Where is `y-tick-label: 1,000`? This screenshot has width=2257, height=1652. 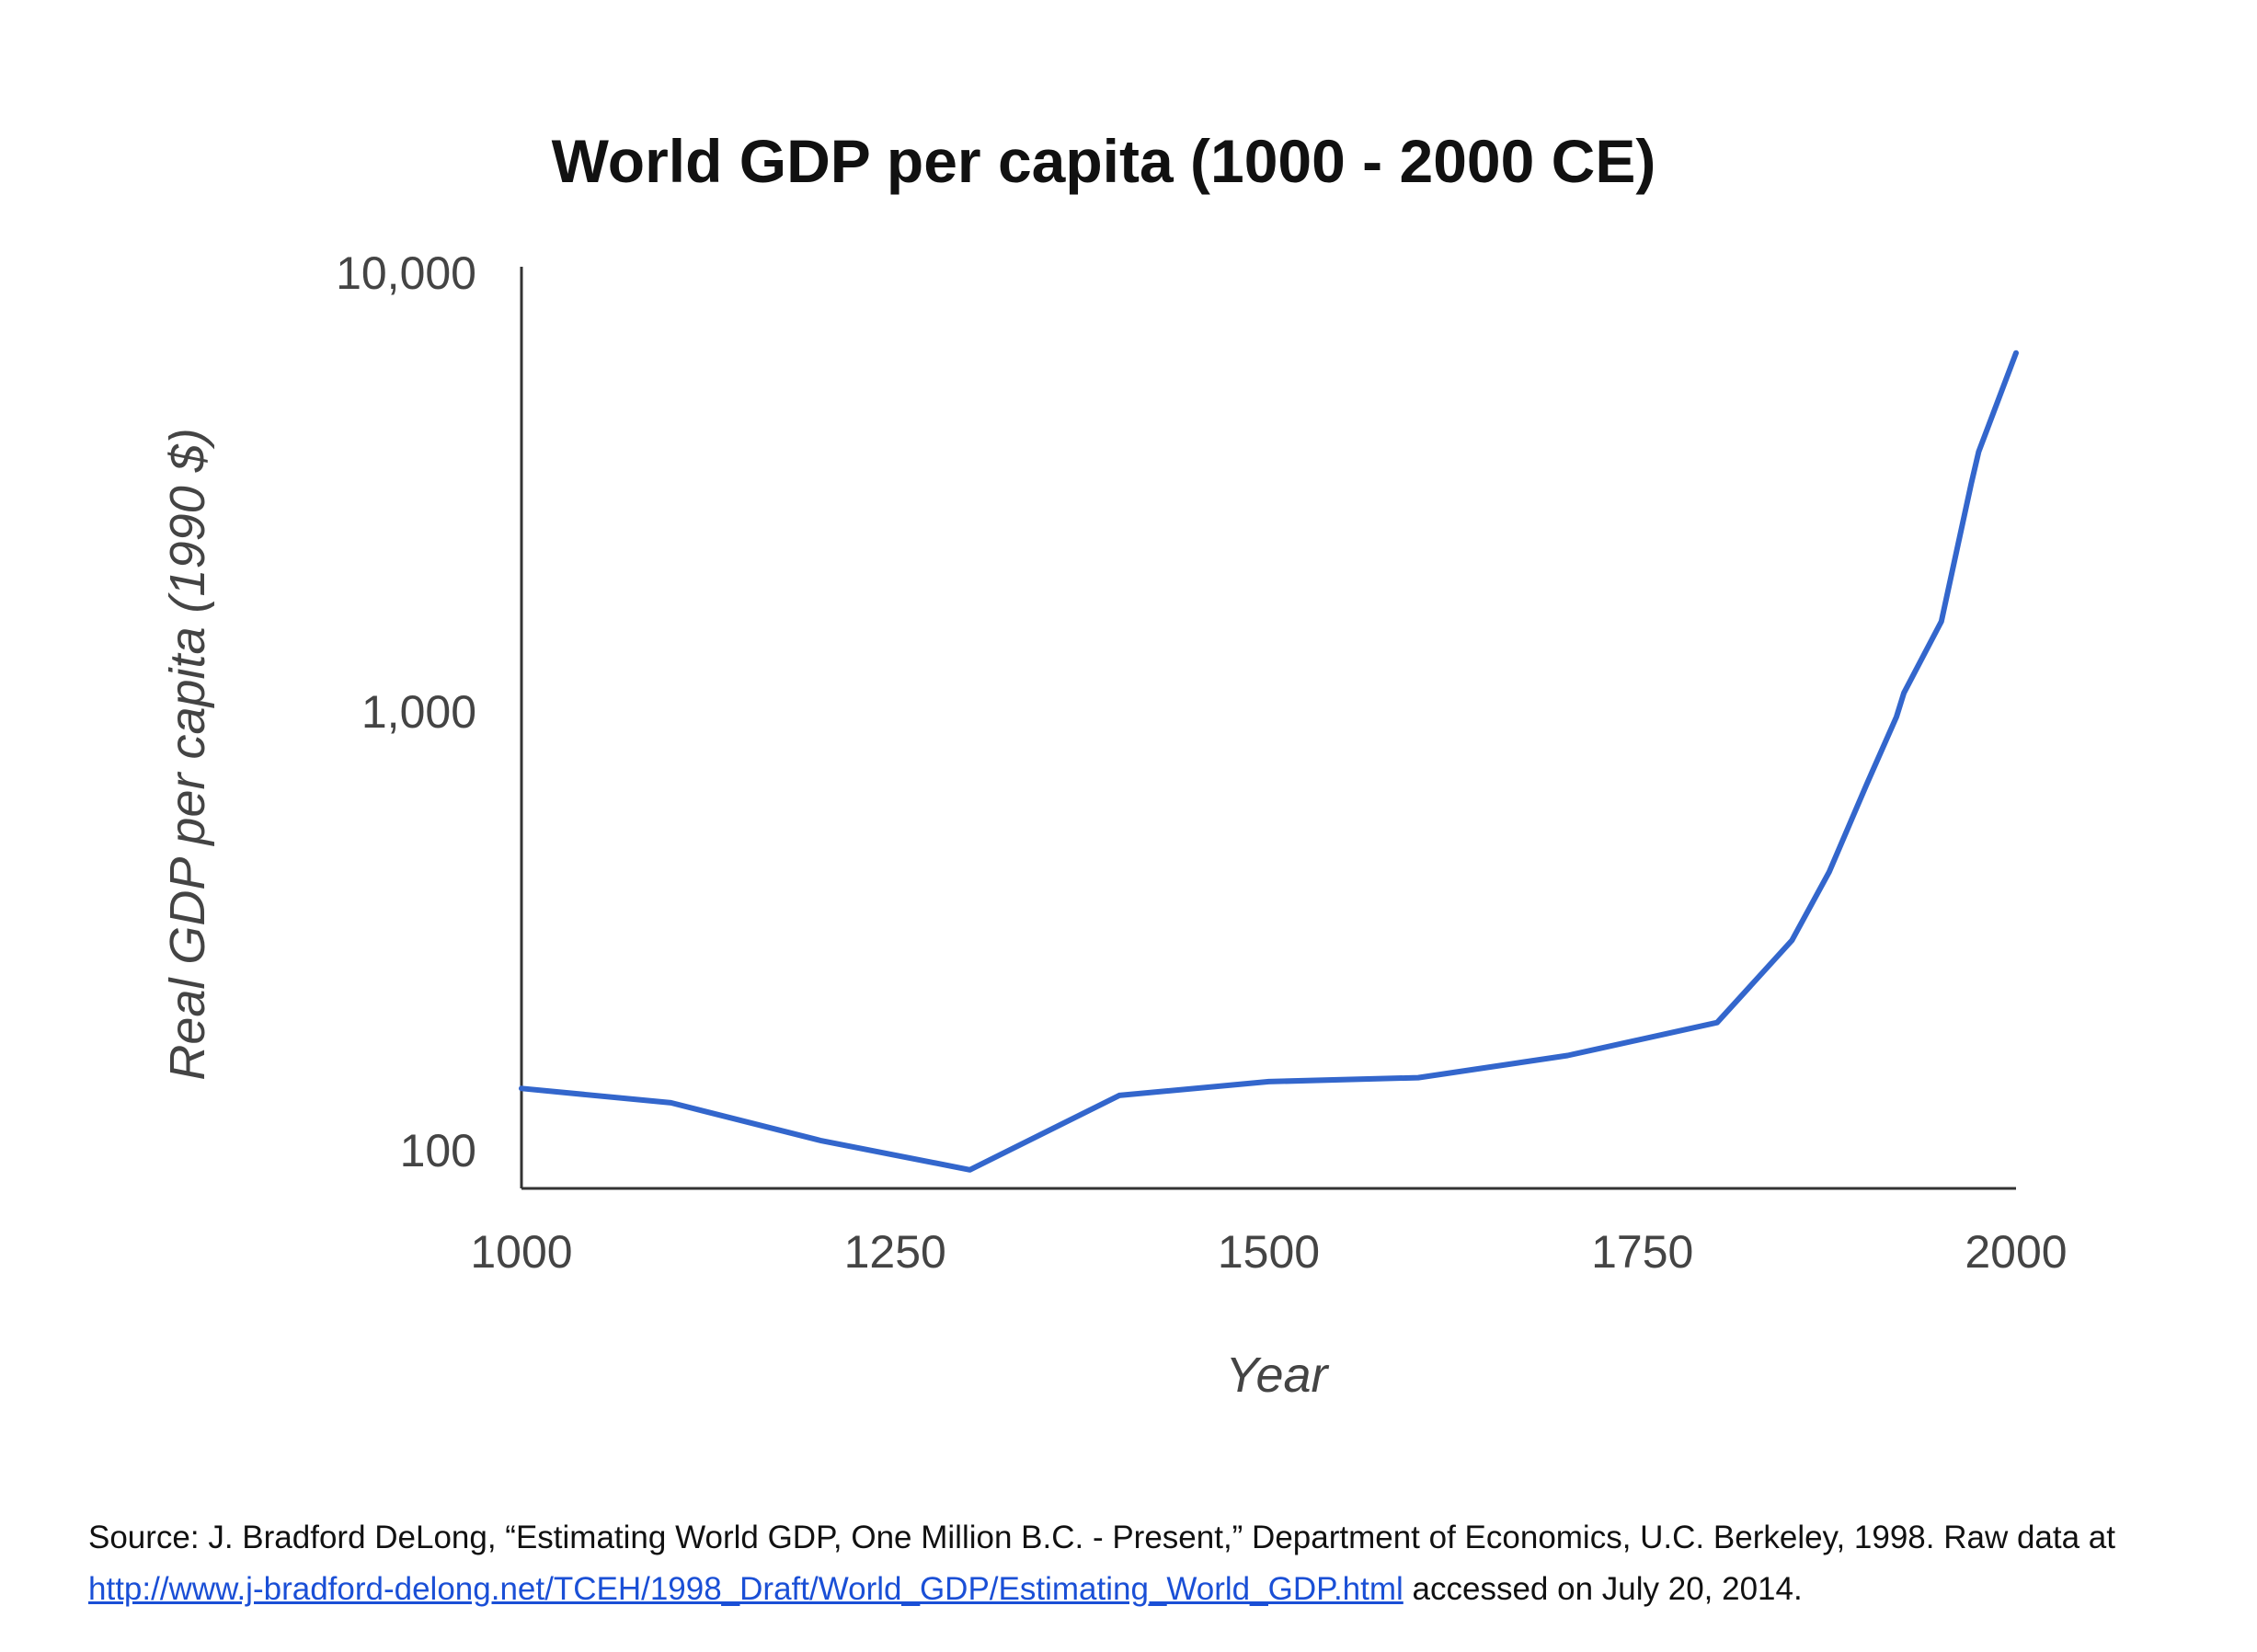
y-tick-label: 1,000 is located at coordinates (419, 712).